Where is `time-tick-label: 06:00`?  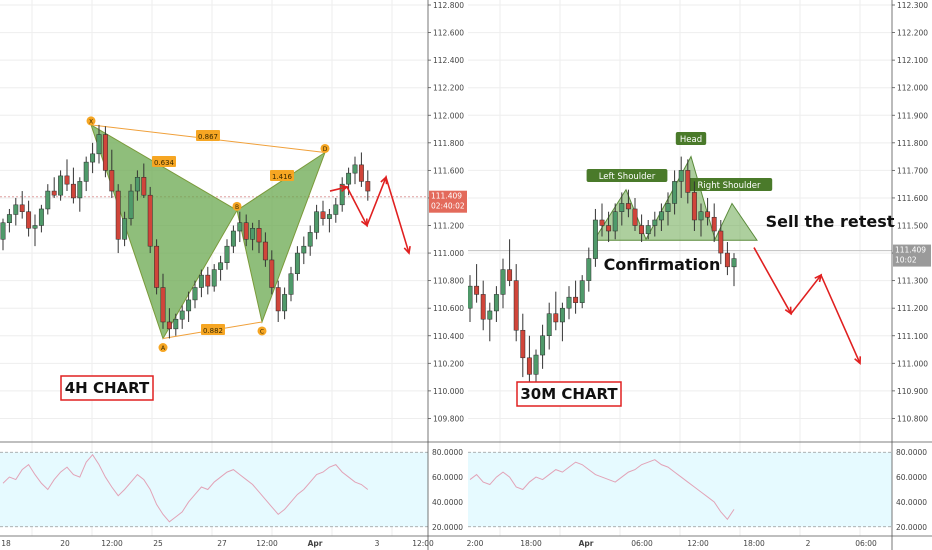 time-tick-label: 06:00 is located at coordinates (866, 543).